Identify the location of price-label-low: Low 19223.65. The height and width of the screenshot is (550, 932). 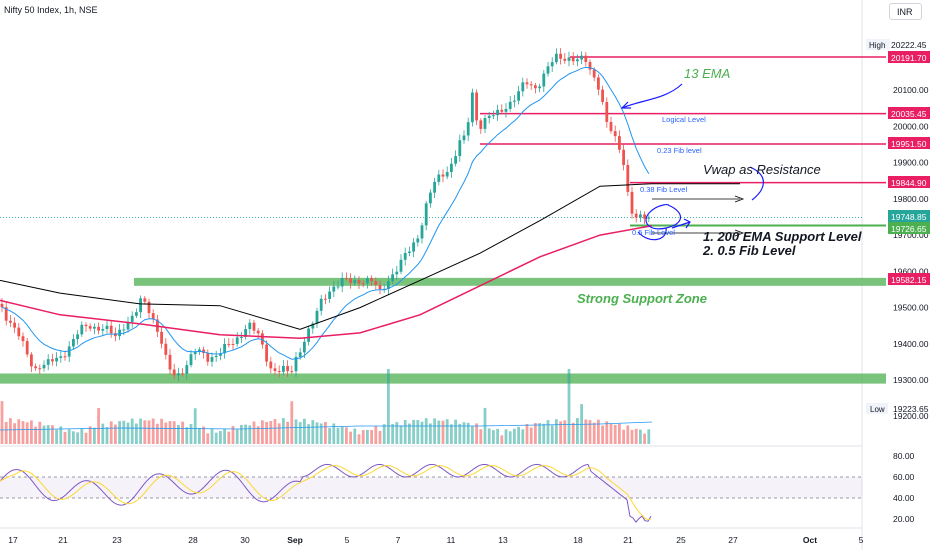
(897, 408).